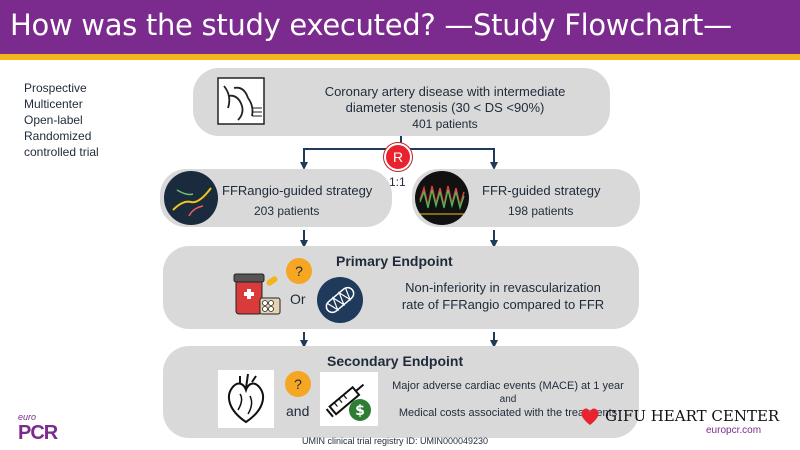  I want to click on ffr-arm-label: FFR-guided strategy, so click(541, 190).